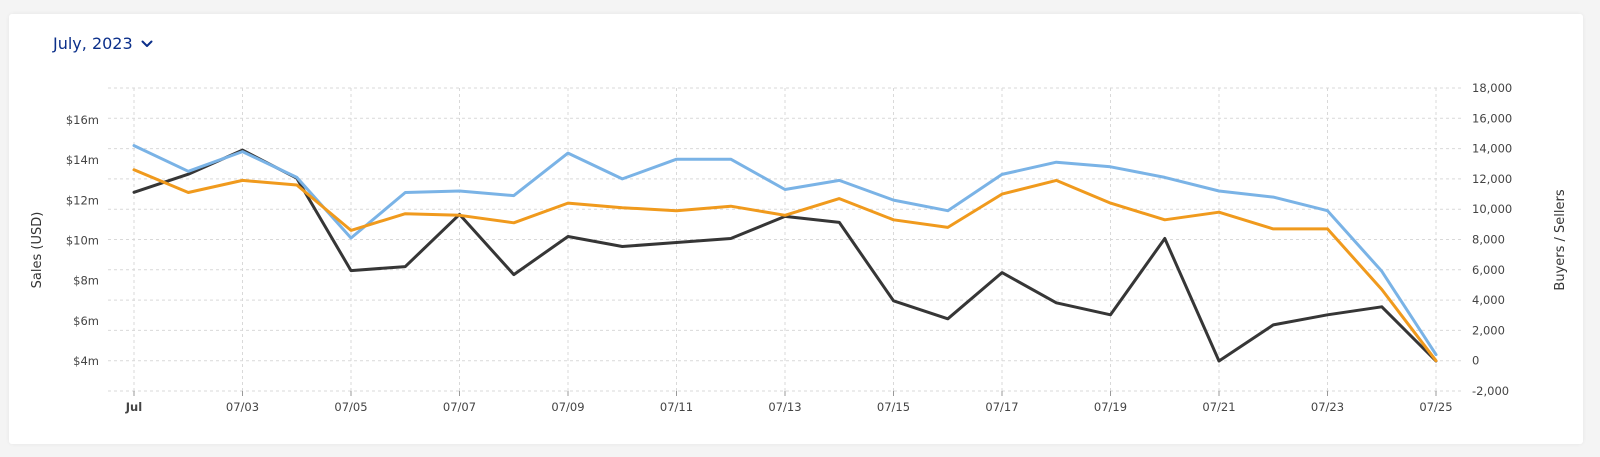 The width and height of the screenshot is (1600, 457). What do you see at coordinates (82, 200) in the screenshot?
I see `y-tick-label: $12m` at bounding box center [82, 200].